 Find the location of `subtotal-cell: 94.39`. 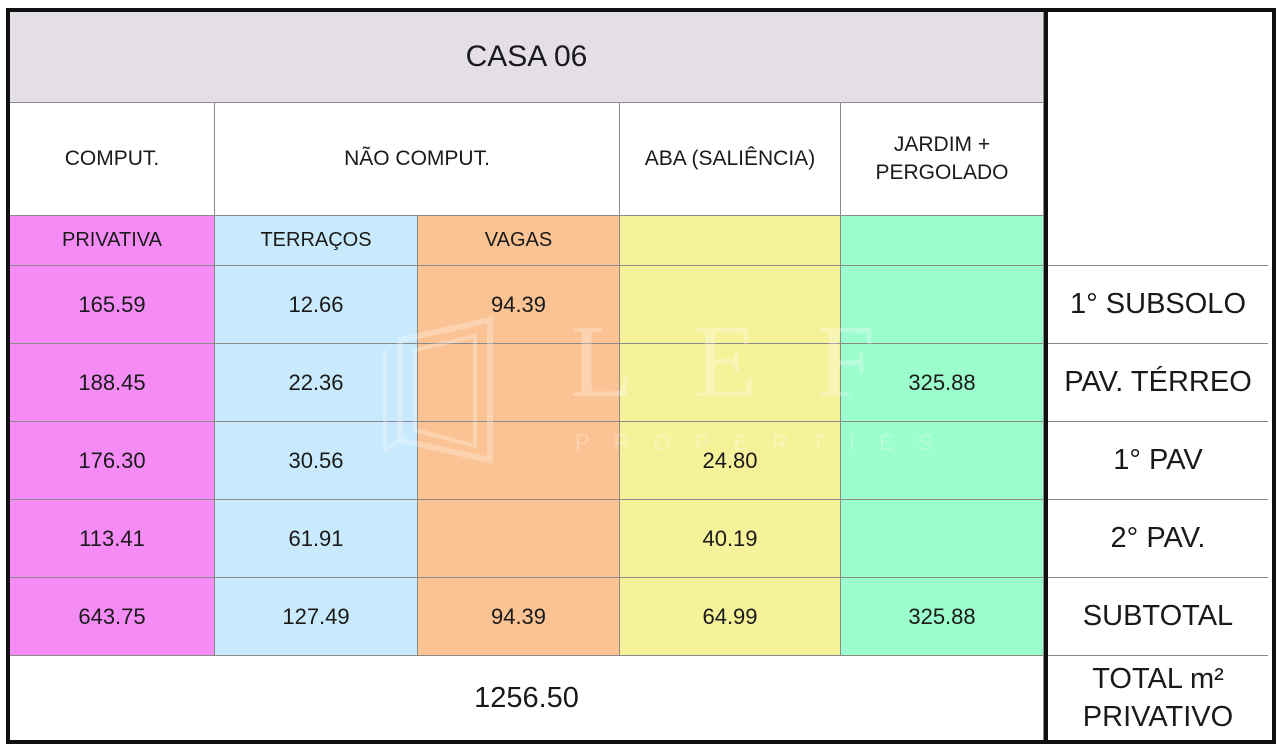

subtotal-cell: 94.39 is located at coordinates (519, 617).